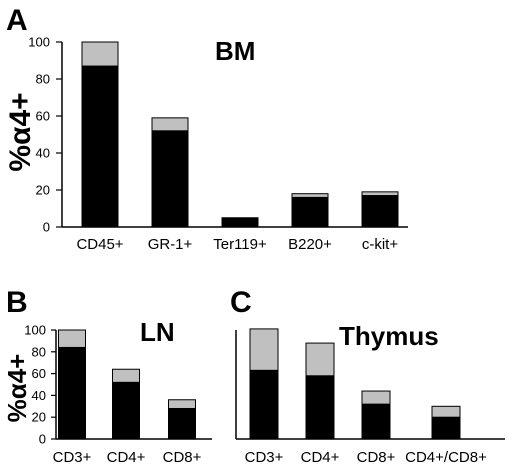  I want to click on panel-a-ylabel: %α4+, so click(20, 131).